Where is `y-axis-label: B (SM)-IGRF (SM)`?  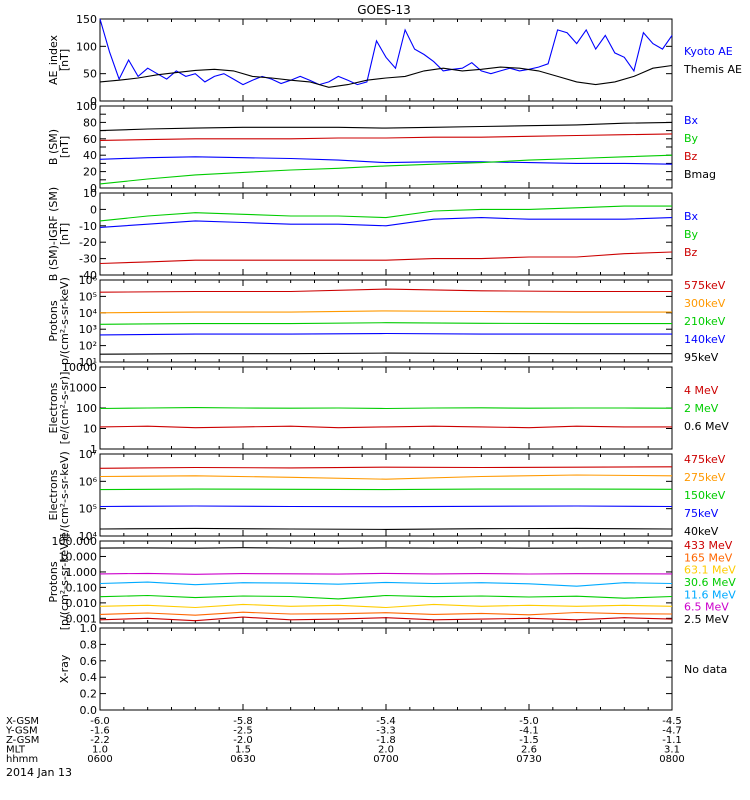 y-axis-label: B (SM)-IGRF (SM) is located at coordinates (53, 234).